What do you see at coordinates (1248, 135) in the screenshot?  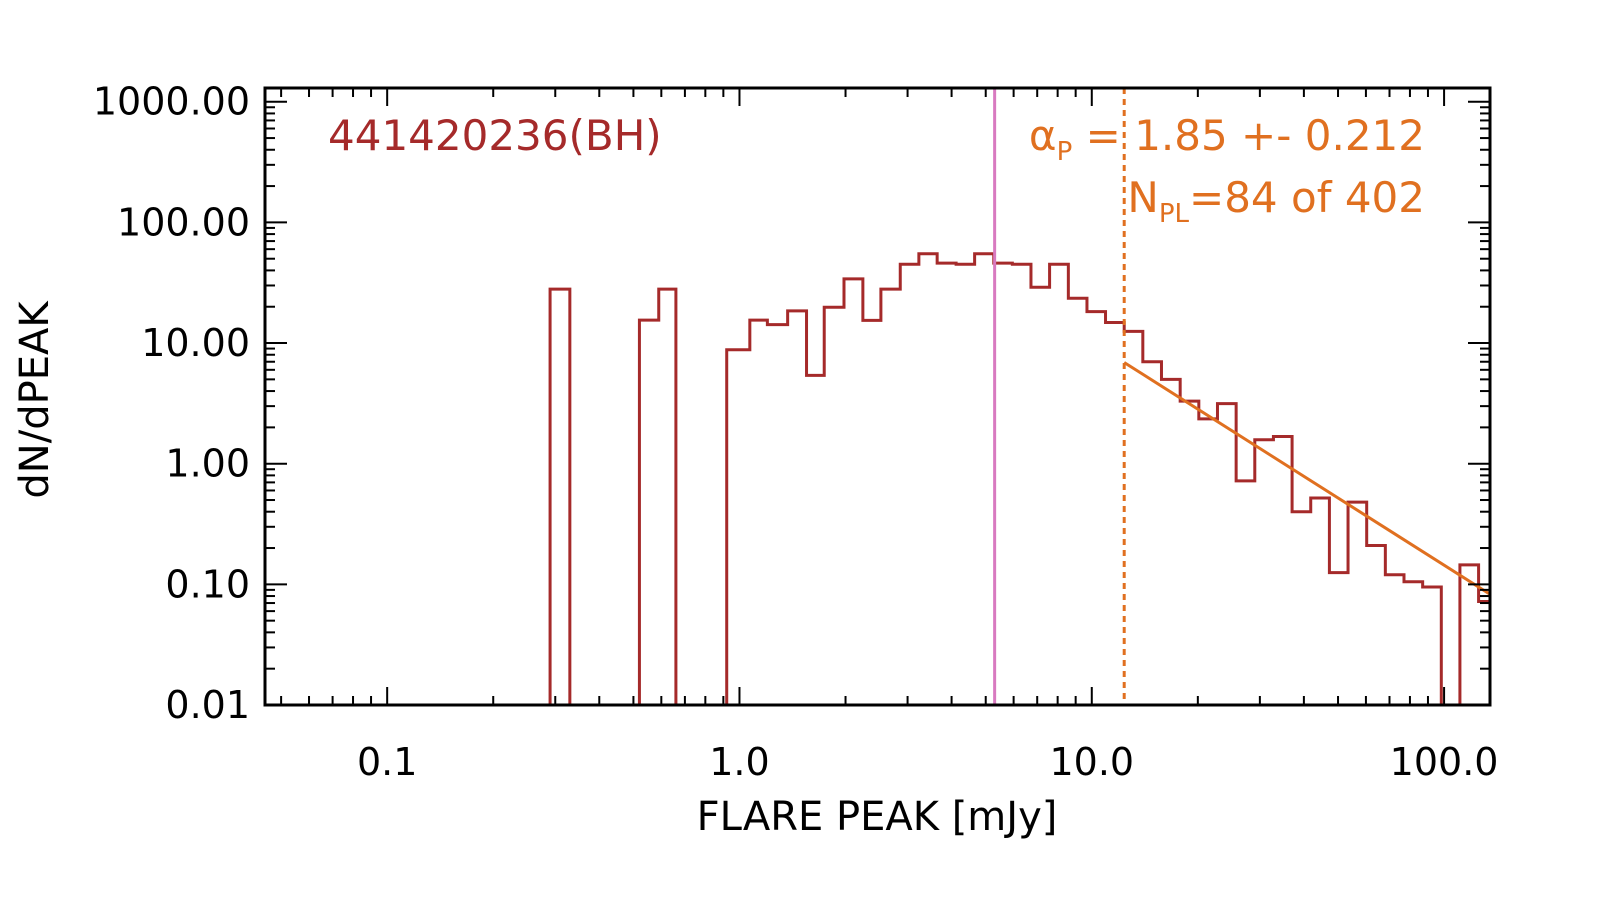 I see `alpha-value: = 1.85 +- 0.212` at bounding box center [1248, 135].